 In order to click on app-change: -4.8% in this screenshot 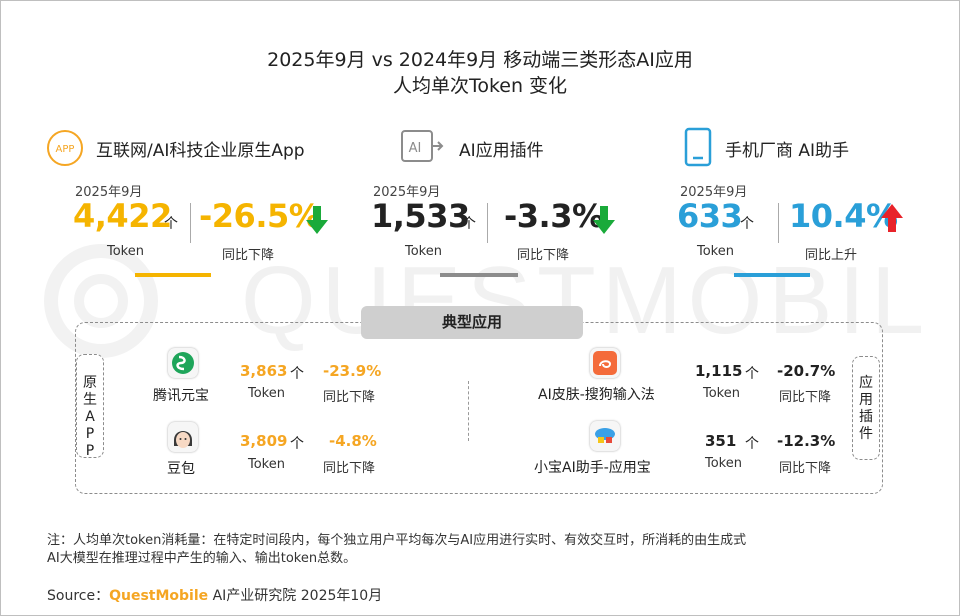, I will do `click(353, 441)`.